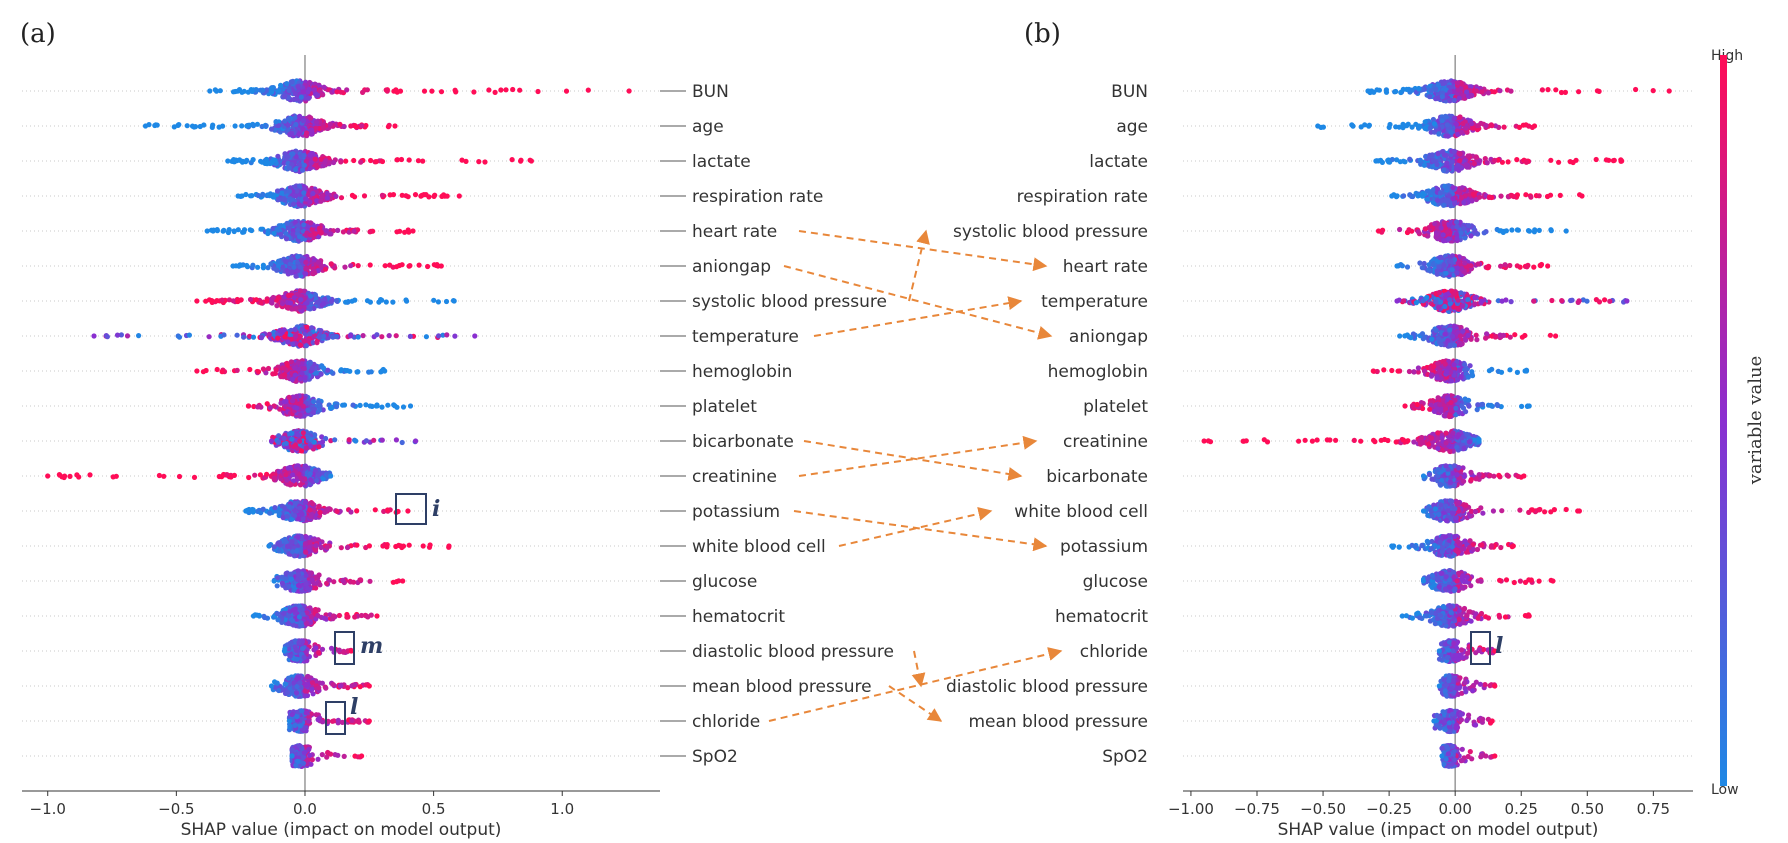 Image resolution: width=1788 pixels, height=843 pixels. Describe the element at coordinates (734, 232) in the screenshot. I see `feature-label: heart rate` at that location.